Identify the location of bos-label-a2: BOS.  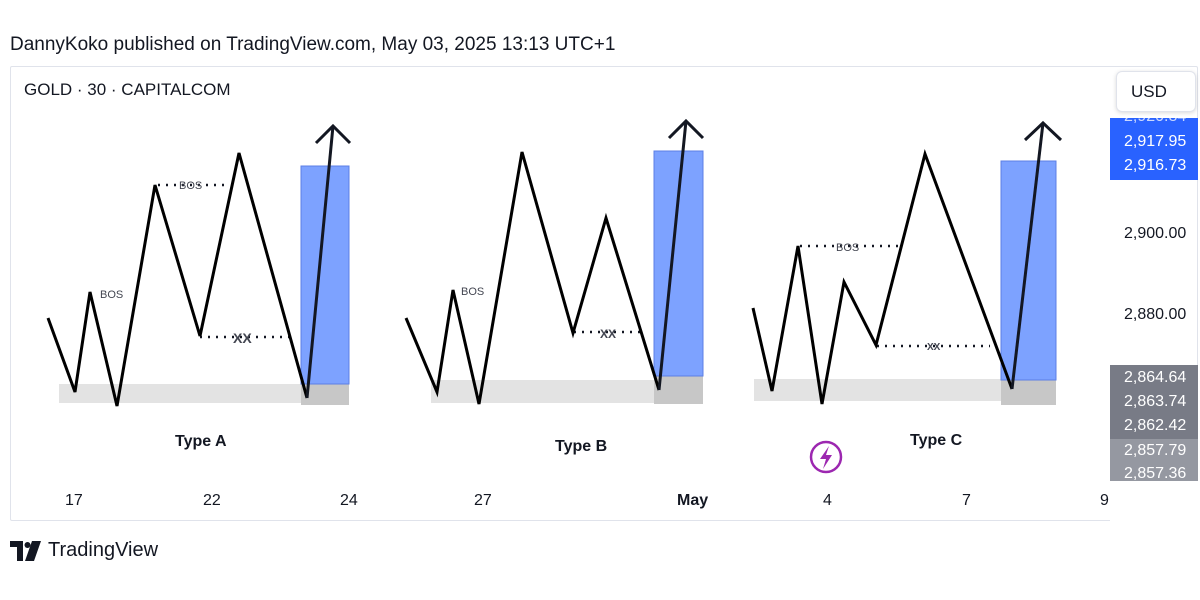
(190, 186).